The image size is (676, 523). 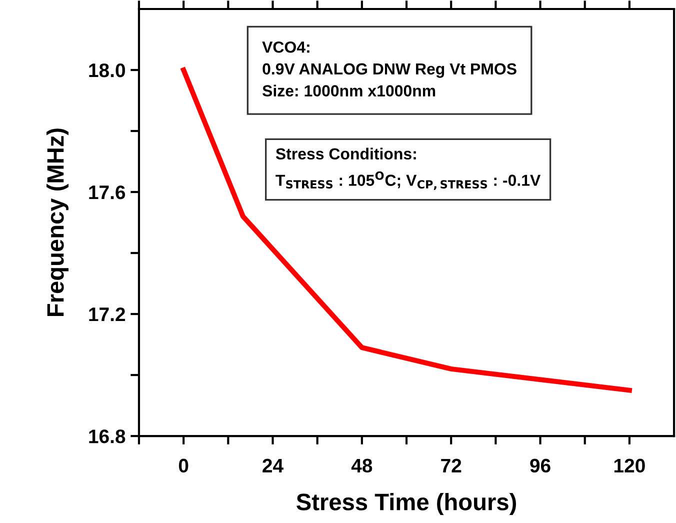 What do you see at coordinates (451, 465) in the screenshot?
I see `x-tick-label: 72` at bounding box center [451, 465].